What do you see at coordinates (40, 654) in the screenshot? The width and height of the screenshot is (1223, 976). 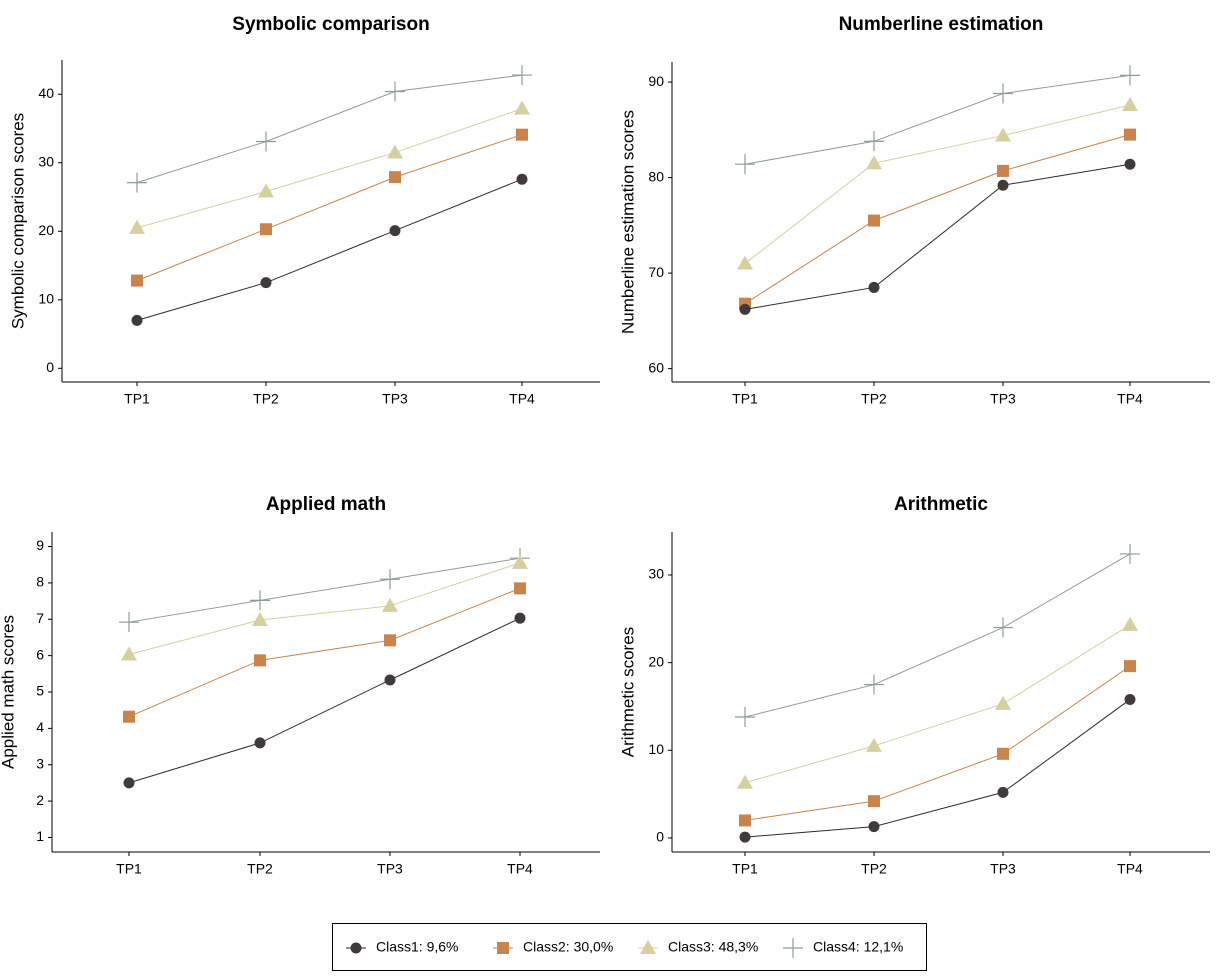 I see `y-tick-label: 6` at bounding box center [40, 654].